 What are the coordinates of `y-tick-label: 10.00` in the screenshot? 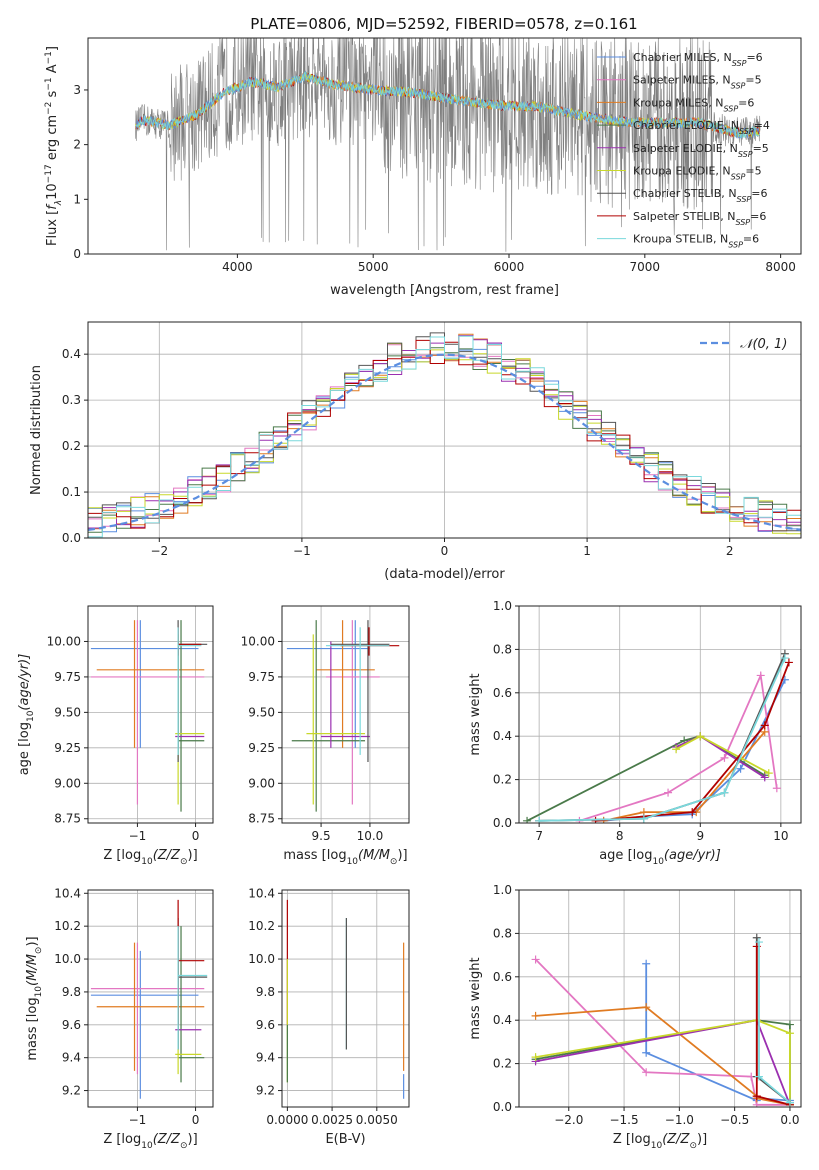 It's located at (64, 641).